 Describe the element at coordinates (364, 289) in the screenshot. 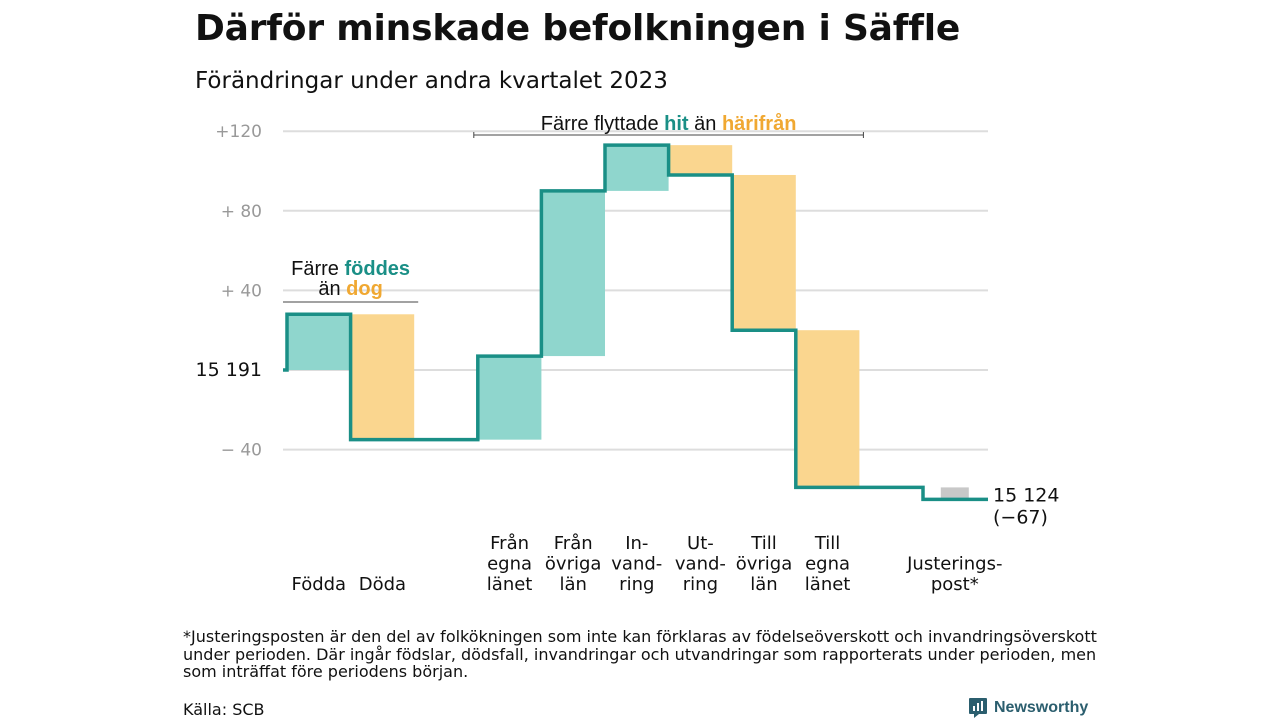

I see `annotation-births-segment: dog` at that location.